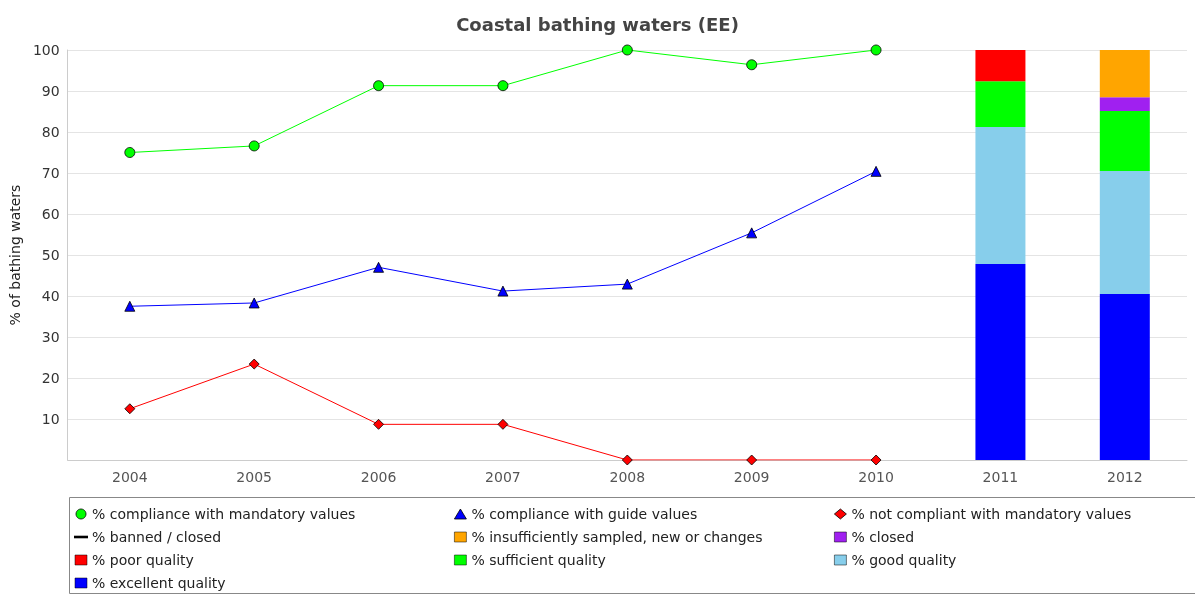 Image resolution: width=1195 pixels, height=596 pixels. Describe the element at coordinates (159, 583) in the screenshot. I see `legend-label: % excellent quality` at that location.